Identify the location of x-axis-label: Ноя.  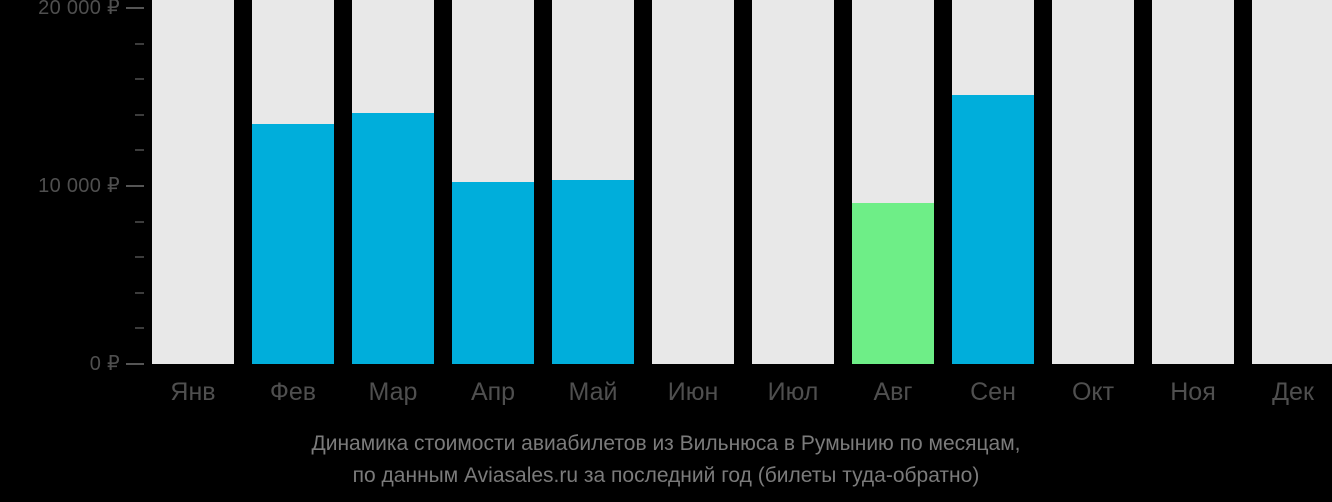
(1193, 392).